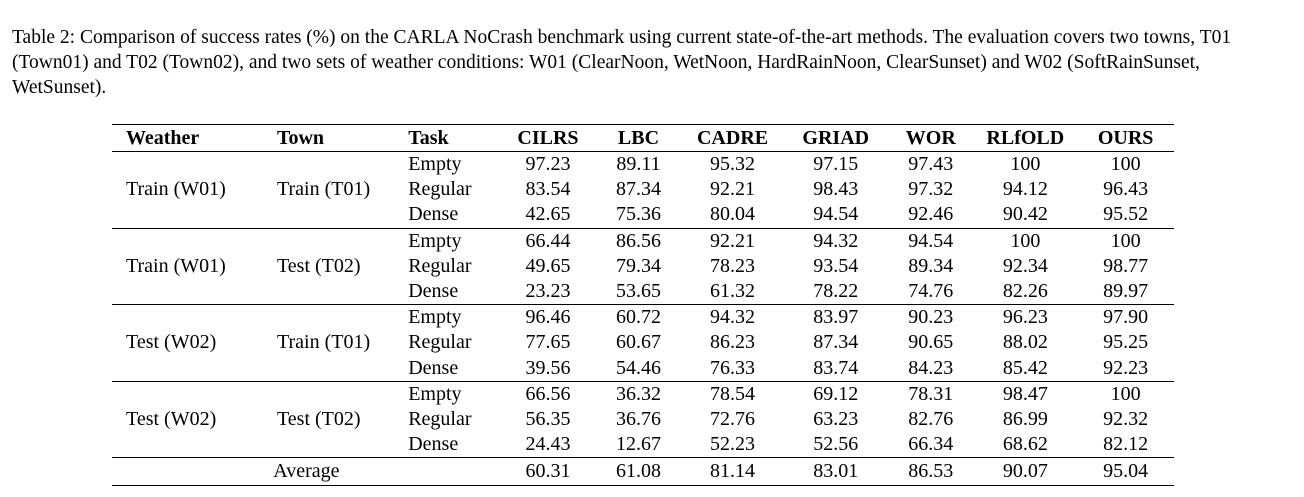 The width and height of the screenshot is (1304, 497). Describe the element at coordinates (548, 164) in the screenshot. I see `value-cell: 97.23` at that location.